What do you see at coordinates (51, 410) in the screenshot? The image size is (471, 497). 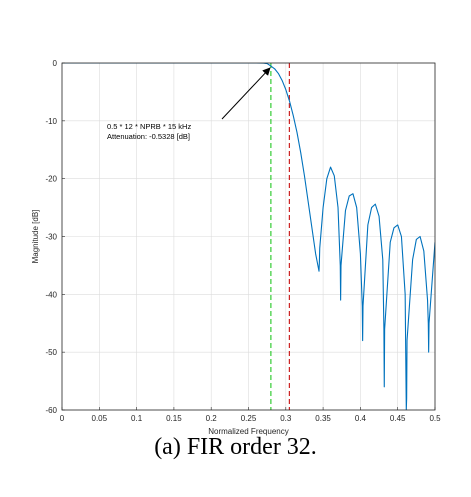 I see `y-tick-label: -60` at bounding box center [51, 410].